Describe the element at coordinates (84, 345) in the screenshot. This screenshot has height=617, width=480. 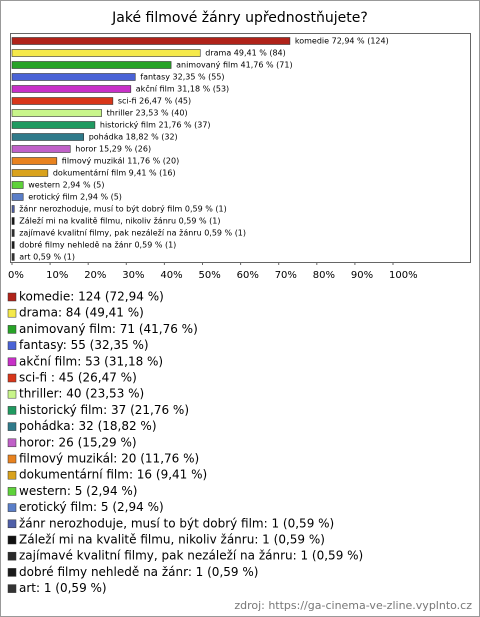
I see `legend-label: fantasy: 55 (32,35 %)` at that location.